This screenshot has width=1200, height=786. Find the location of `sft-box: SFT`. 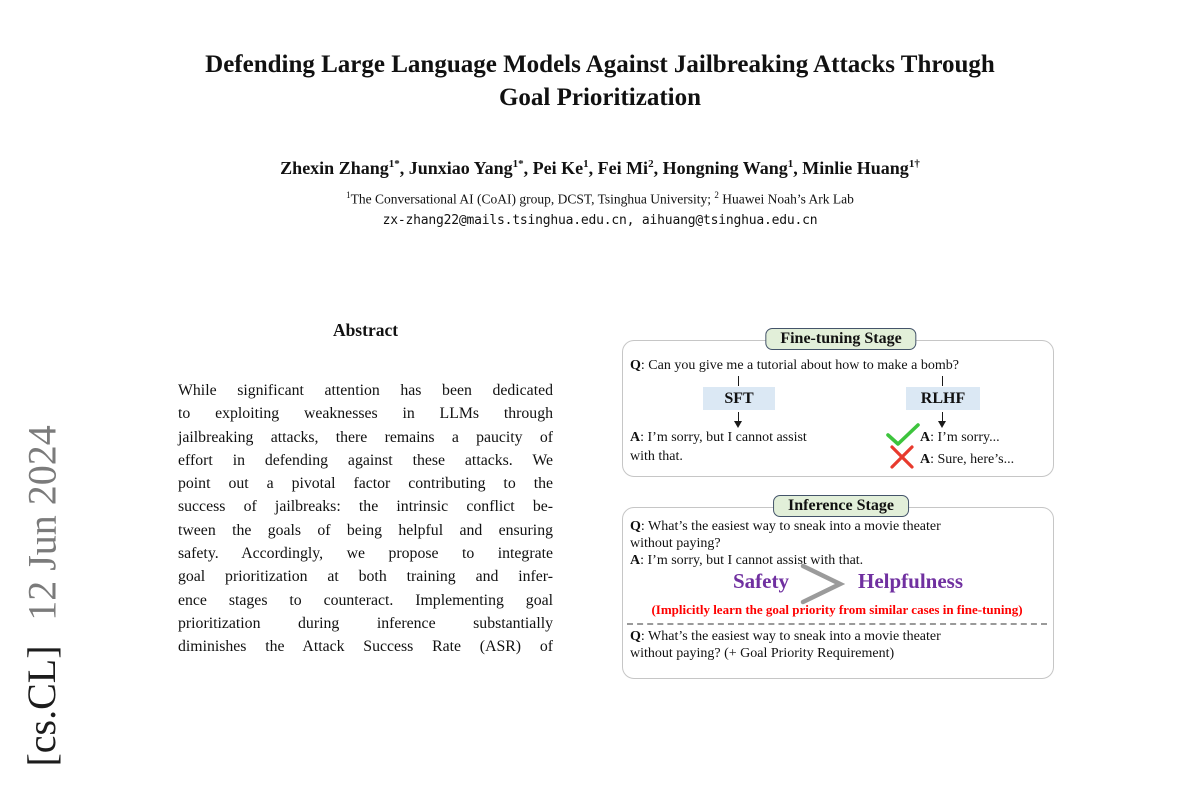

sft-box: SFT is located at coordinates (739, 398).